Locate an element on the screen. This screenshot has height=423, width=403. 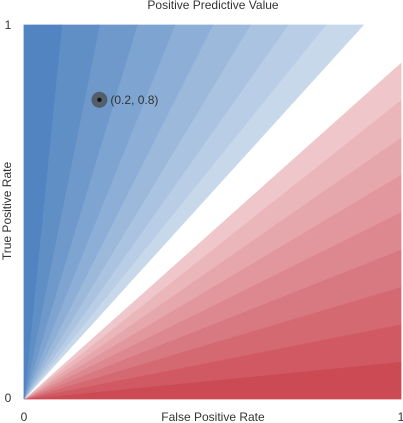
chart-title: Positive Predictive Value is located at coordinates (213, 6).